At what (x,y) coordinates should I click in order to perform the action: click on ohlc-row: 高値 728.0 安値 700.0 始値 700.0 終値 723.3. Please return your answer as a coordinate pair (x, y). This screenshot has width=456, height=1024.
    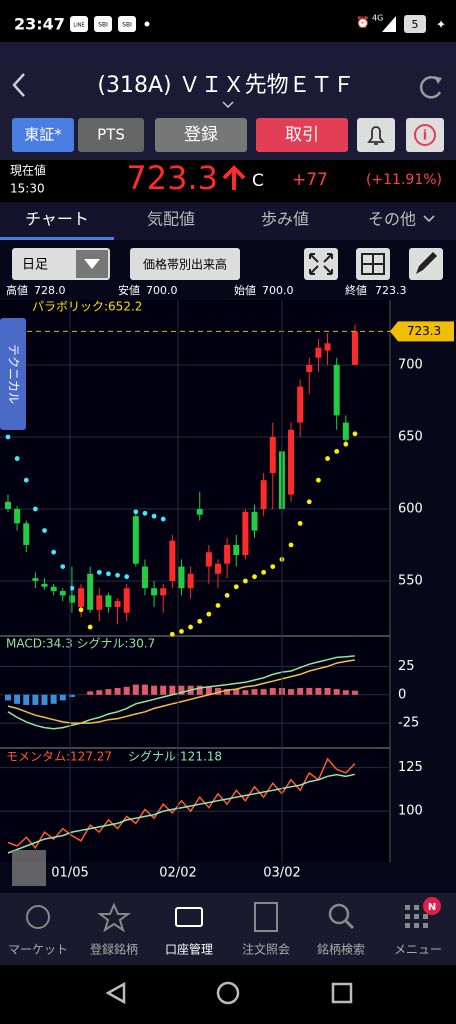
    Looking at the image, I should click on (206, 290).